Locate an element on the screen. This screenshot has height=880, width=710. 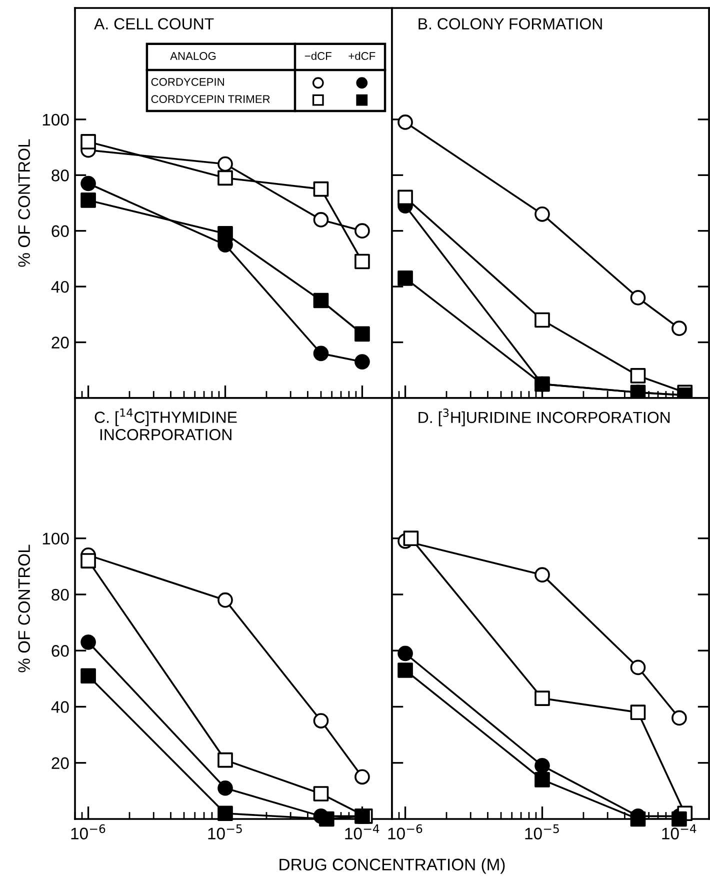
chart-title: A. CELL COUNT is located at coordinates (154, 24).